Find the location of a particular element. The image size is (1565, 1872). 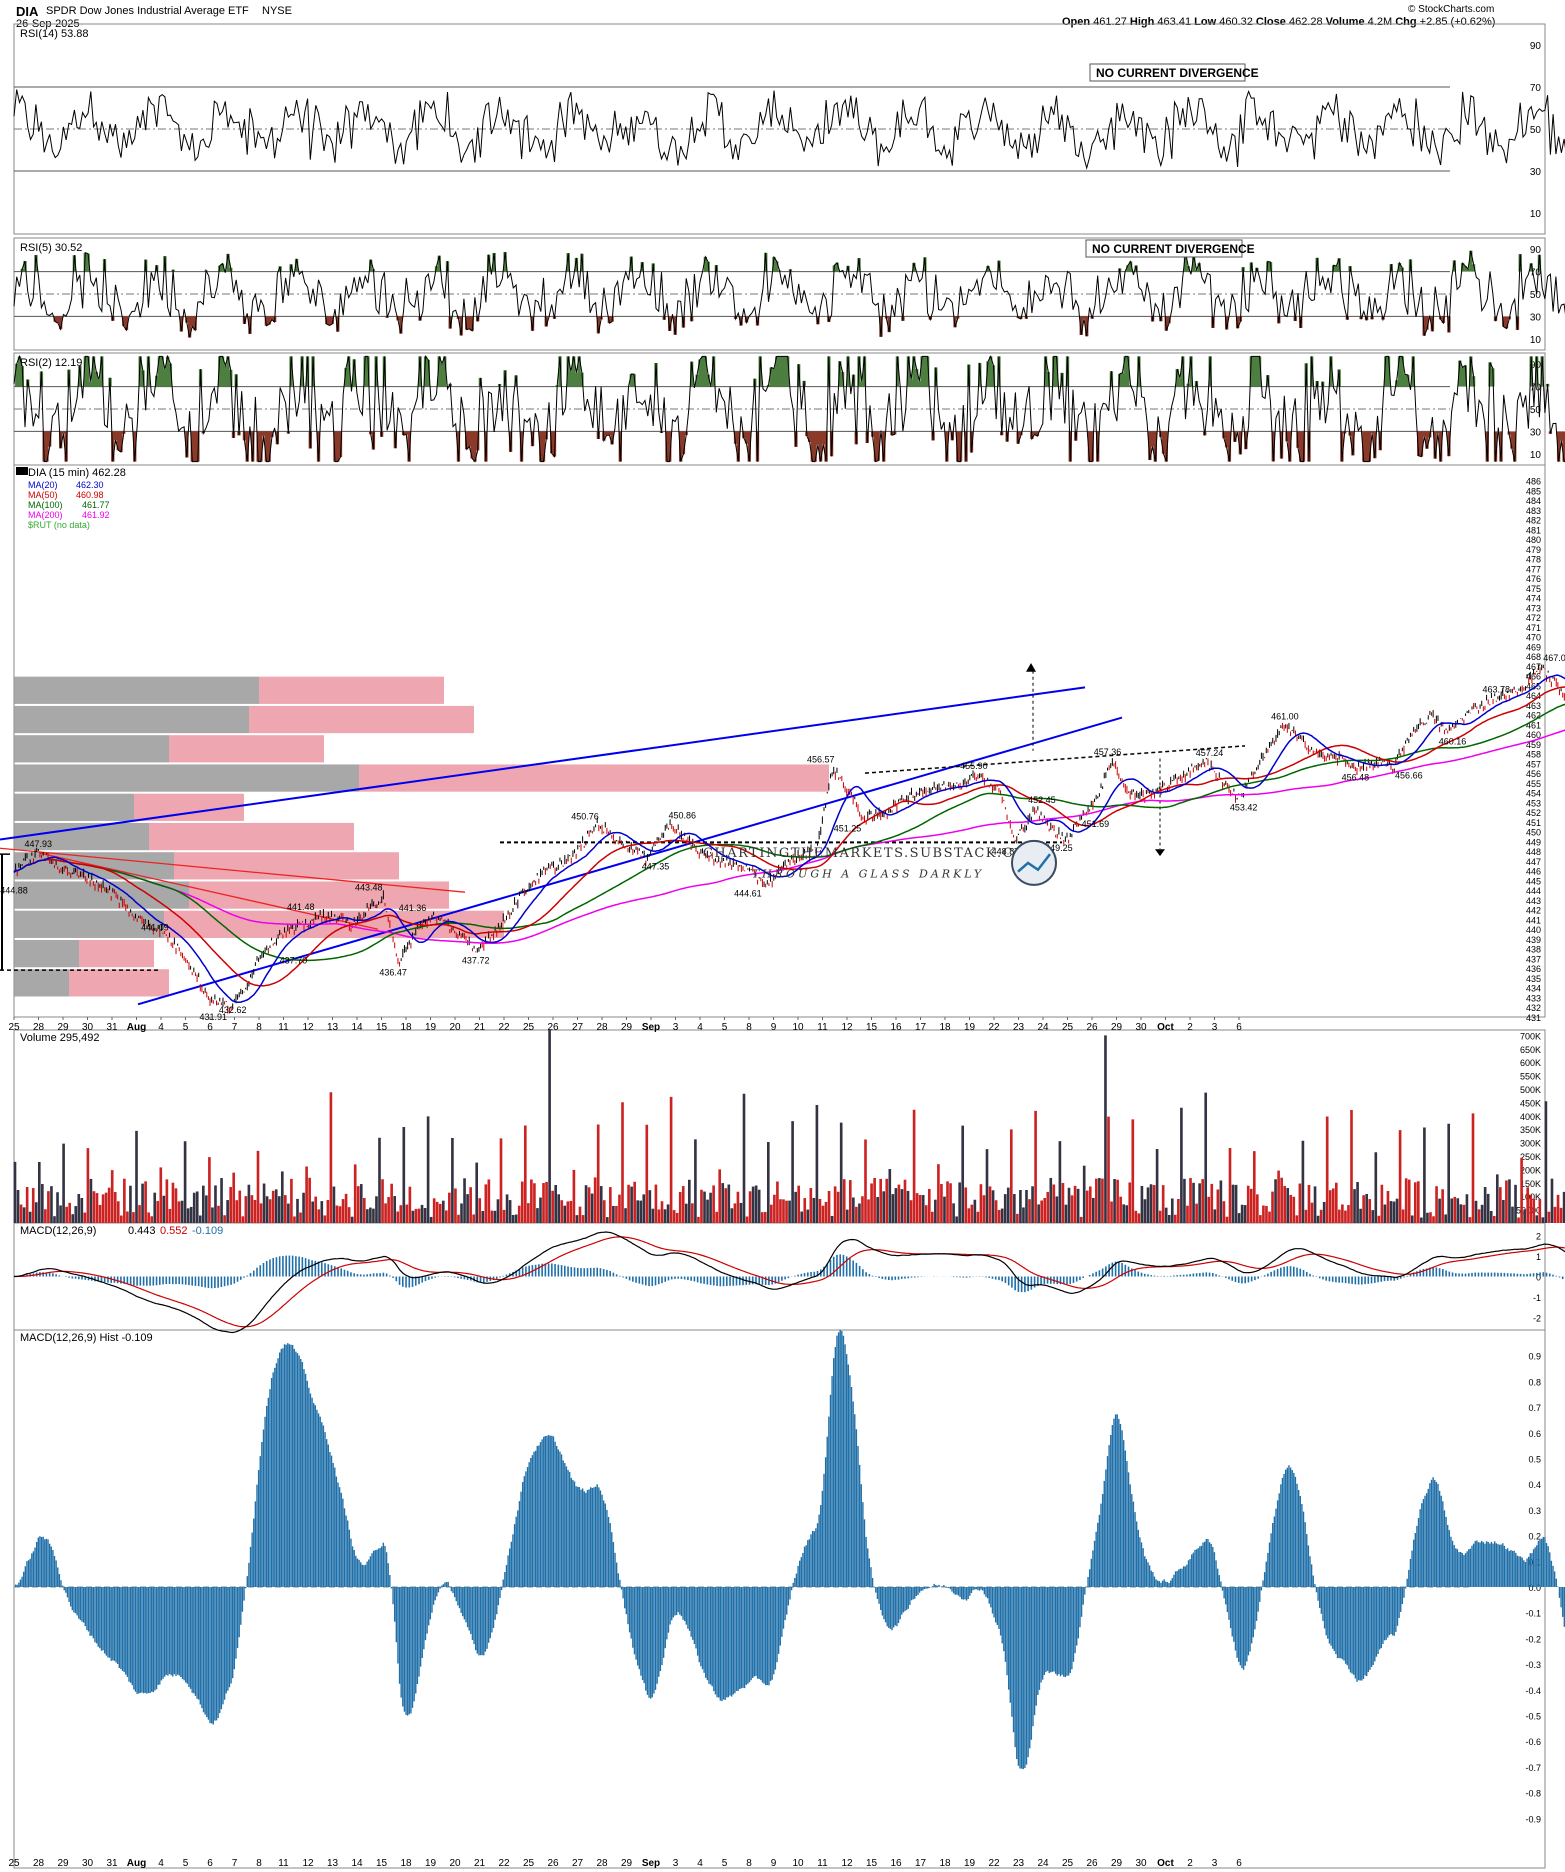

x-axis-label: 3 is located at coordinates (1215, 1027).